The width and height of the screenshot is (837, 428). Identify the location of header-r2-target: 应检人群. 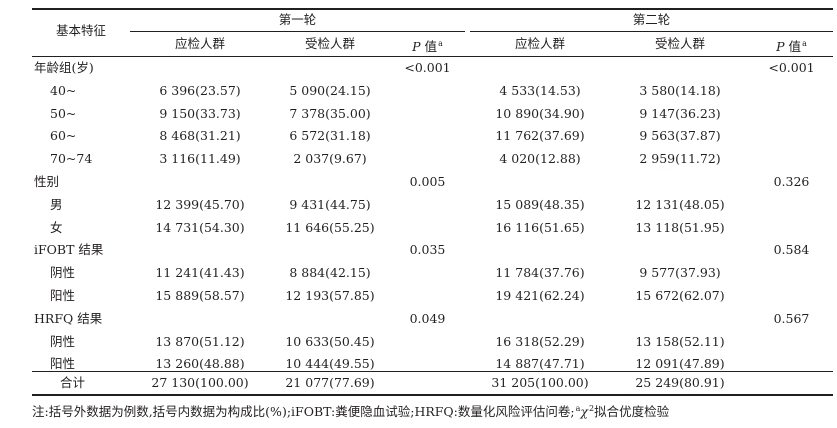
(539, 43).